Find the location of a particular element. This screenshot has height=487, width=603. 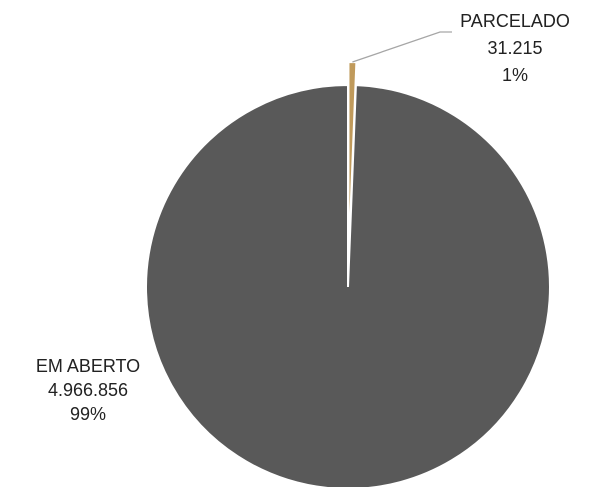

slice-value: 31.215 is located at coordinates (514, 48).